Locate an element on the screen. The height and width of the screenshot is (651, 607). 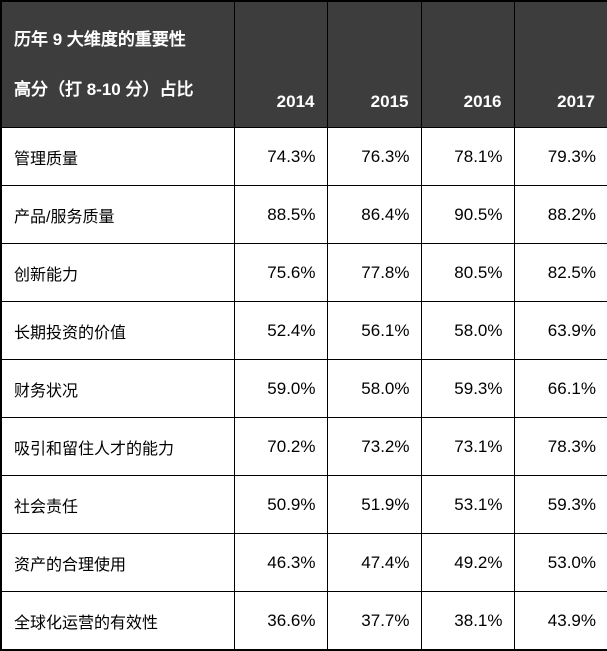
table-title-line2: 高分（打 8-10 分）占比 is located at coordinates (104, 89).